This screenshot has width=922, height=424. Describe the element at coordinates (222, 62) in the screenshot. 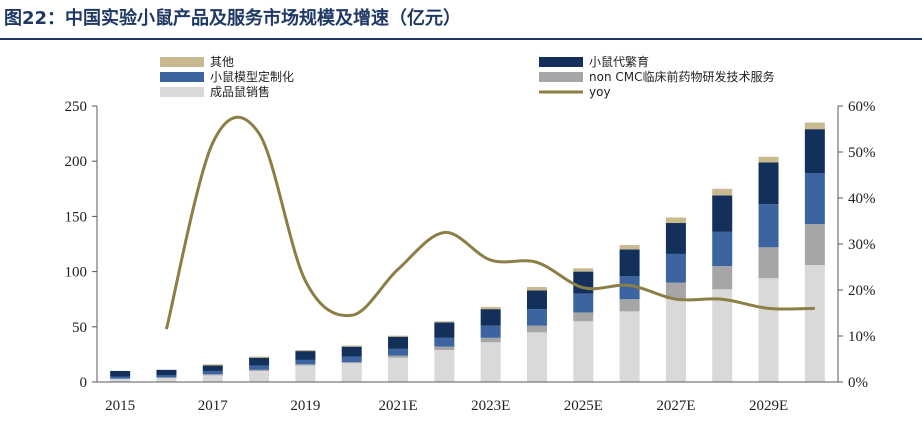

I see `legend-label-other: 其他` at that location.